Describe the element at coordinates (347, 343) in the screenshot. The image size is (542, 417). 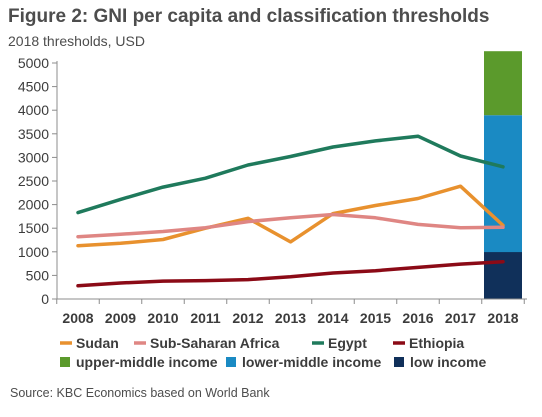
I see `legend-label: Egypt` at that location.